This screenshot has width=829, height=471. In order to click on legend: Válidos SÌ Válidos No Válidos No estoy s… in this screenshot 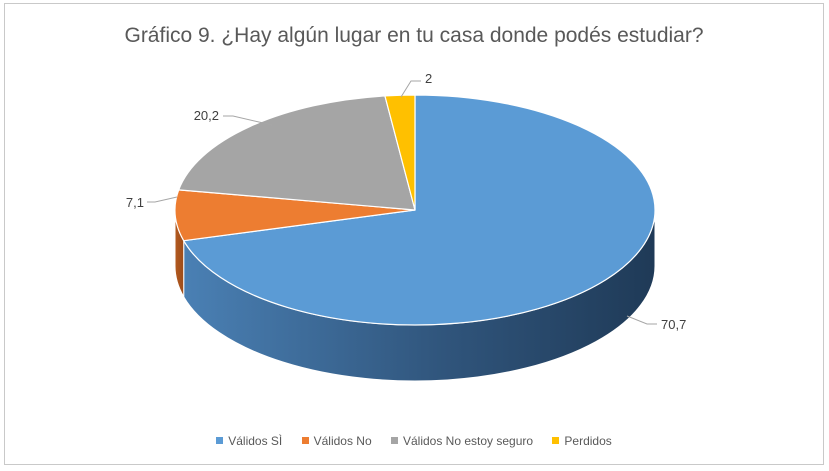, I will do `click(414, 441)`.